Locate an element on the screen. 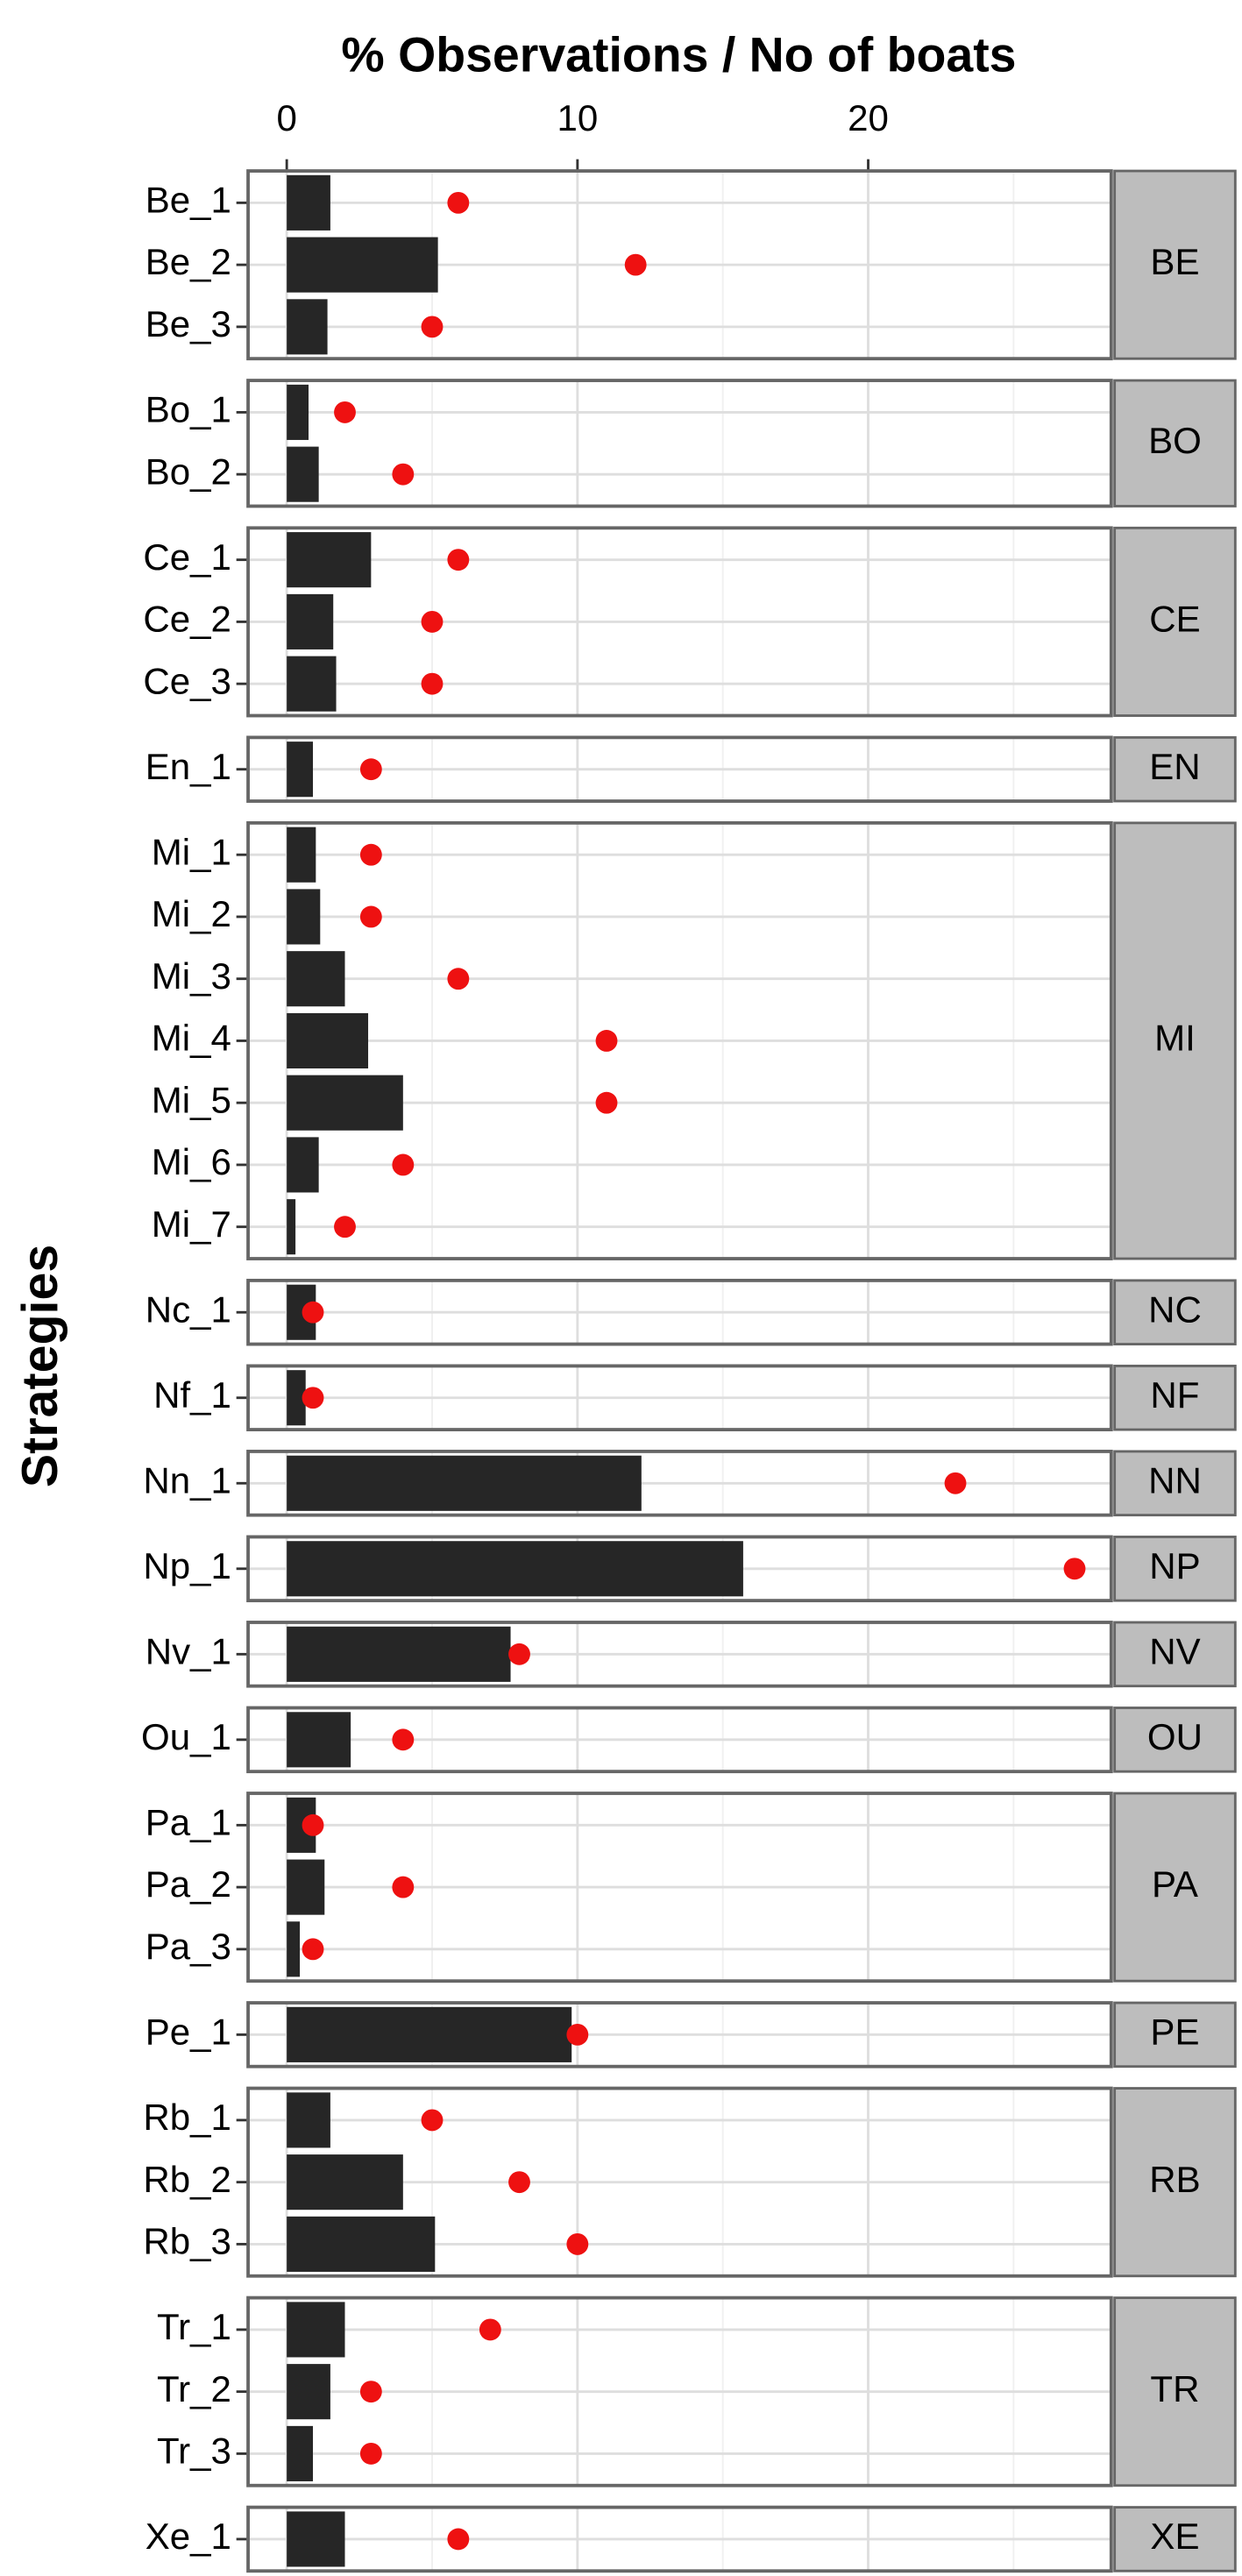  strip-label: EN is located at coordinates (1174, 766).